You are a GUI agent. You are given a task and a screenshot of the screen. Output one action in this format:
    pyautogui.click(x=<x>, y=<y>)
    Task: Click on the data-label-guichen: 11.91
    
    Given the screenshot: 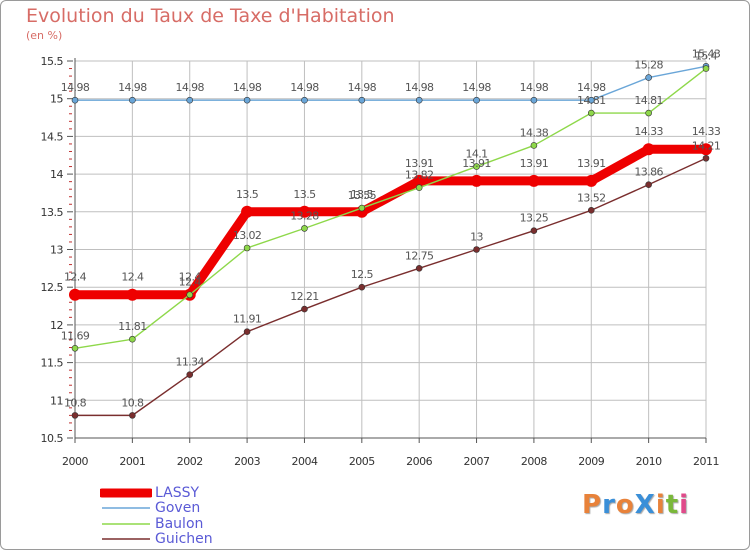 What is the action you would take?
    pyautogui.click(x=247, y=319)
    